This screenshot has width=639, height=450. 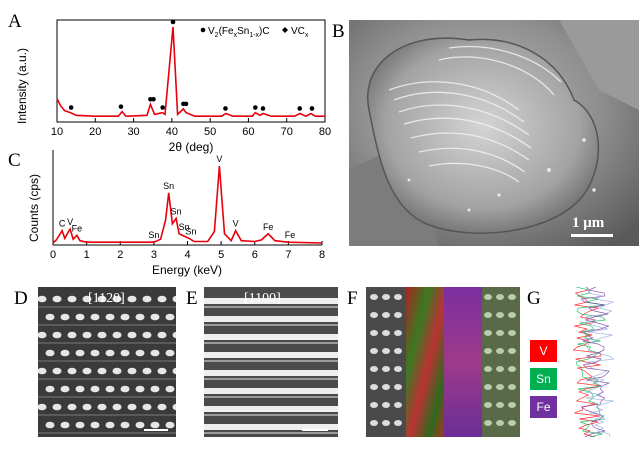 What do you see at coordinates (192, 298) in the screenshot?
I see `panel-label-e: E` at bounding box center [192, 298].